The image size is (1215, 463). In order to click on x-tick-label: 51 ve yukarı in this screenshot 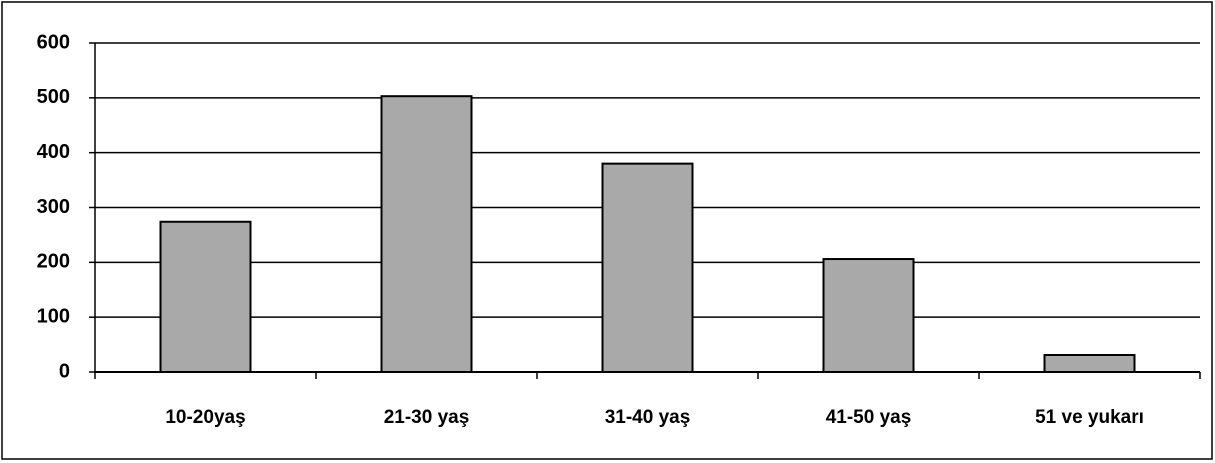, I will do `click(1089, 417)`.